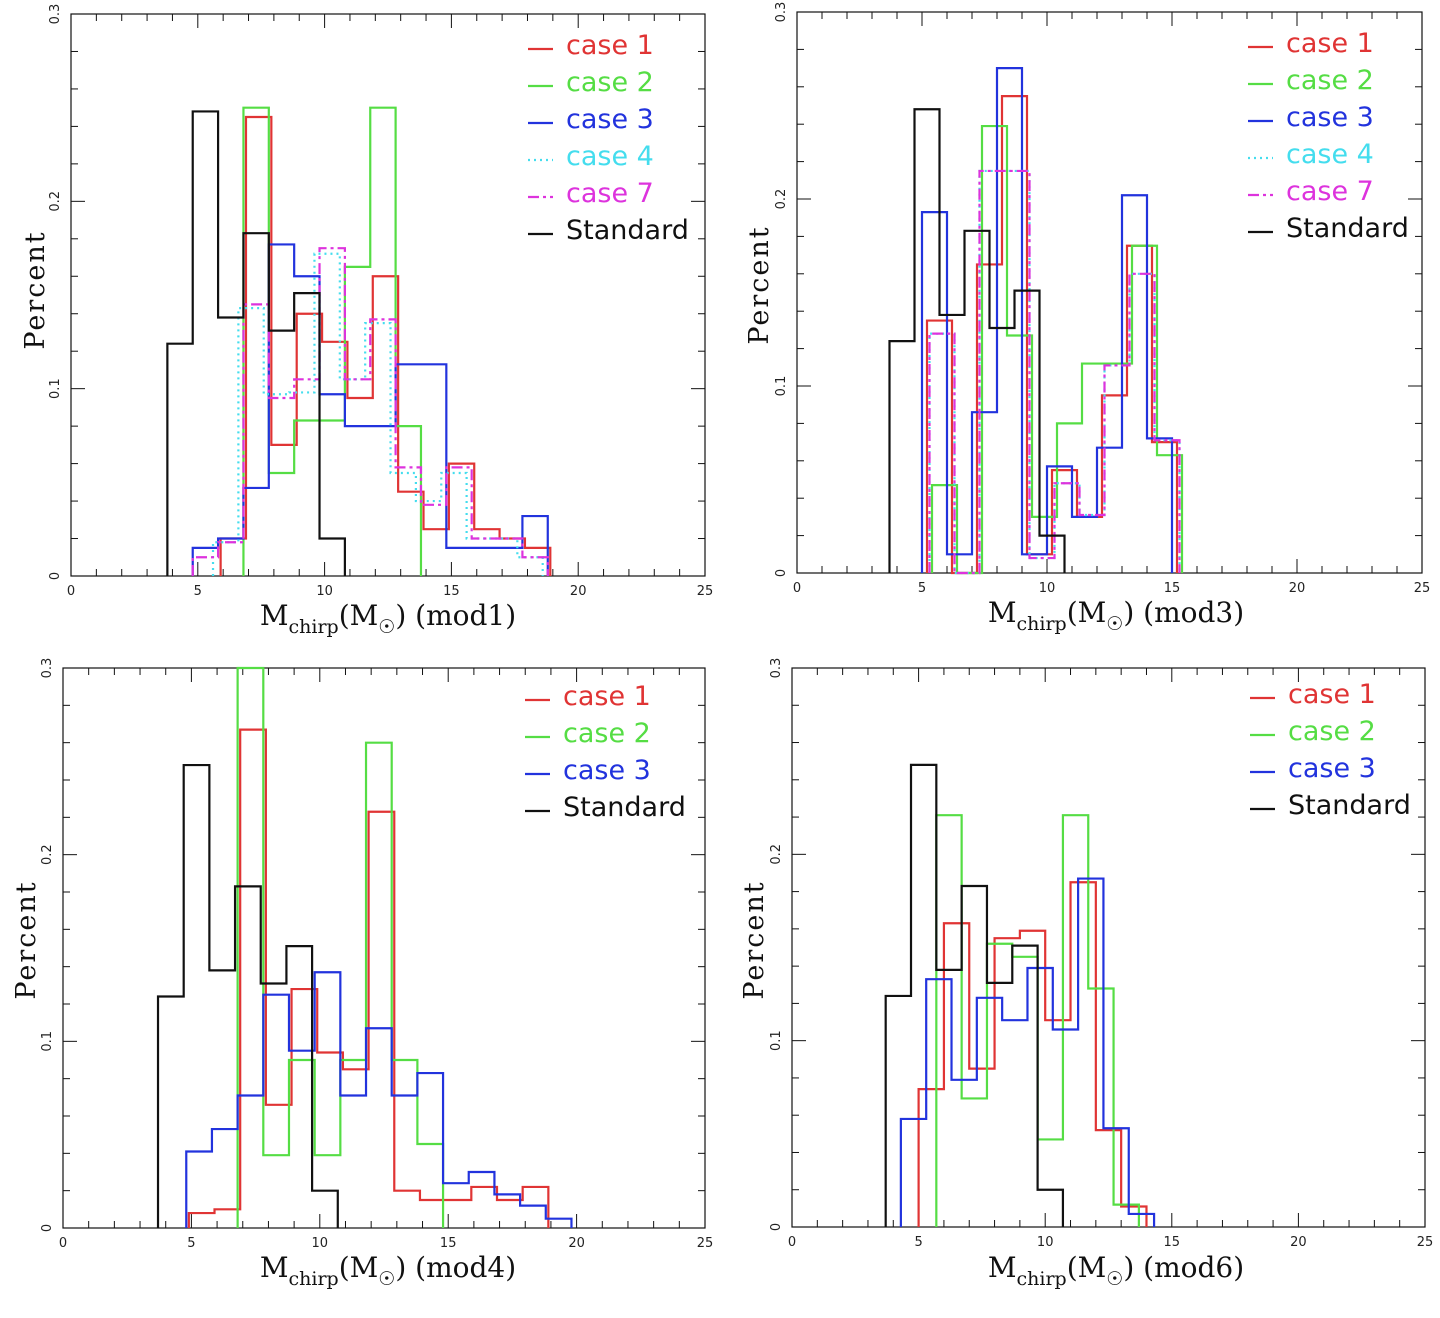 The height and width of the screenshot is (1318, 1440). What do you see at coordinates (1116, 1270) in the screenshot?
I see `x-axis-label: Mchirp(M☉) (mod6)` at bounding box center [1116, 1270].